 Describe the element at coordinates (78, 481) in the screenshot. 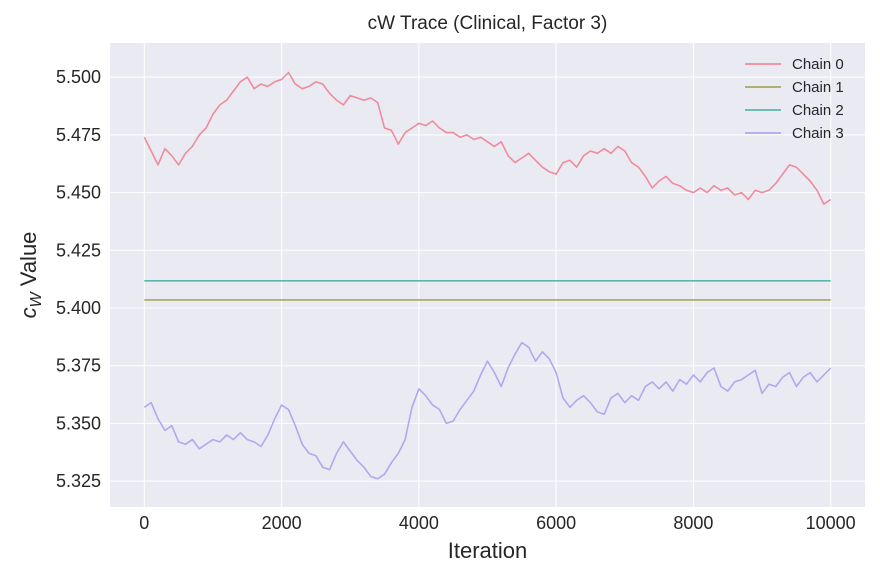

I see `y-tick-label: 5.325` at that location.